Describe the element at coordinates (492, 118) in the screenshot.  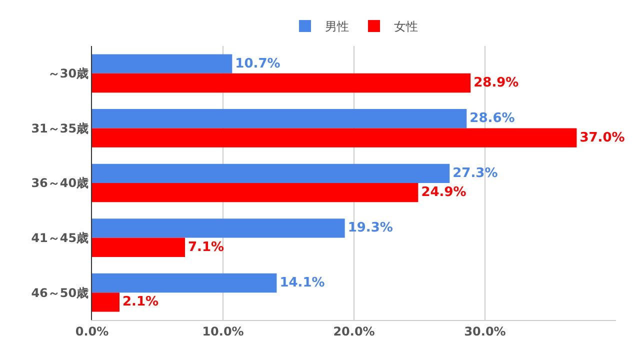
I see `data-label: 28.6%` at that location.